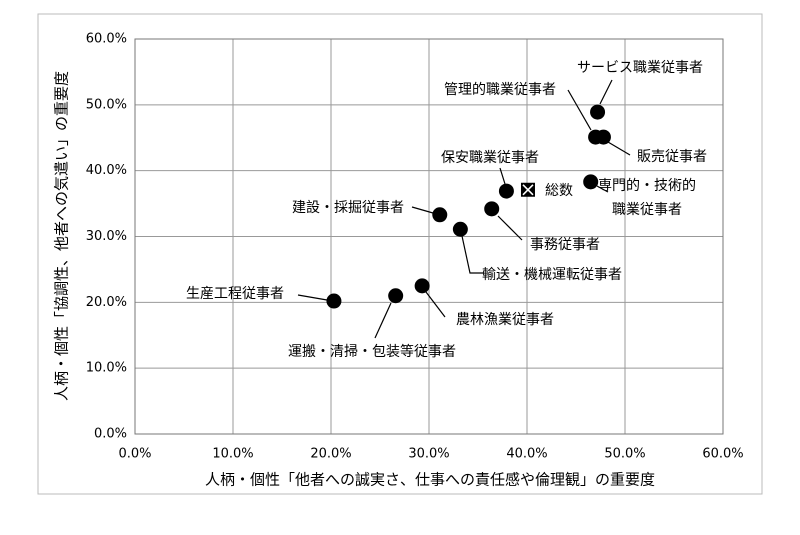  I want to click on x-tick-label: 50.0%, so click(624, 454).